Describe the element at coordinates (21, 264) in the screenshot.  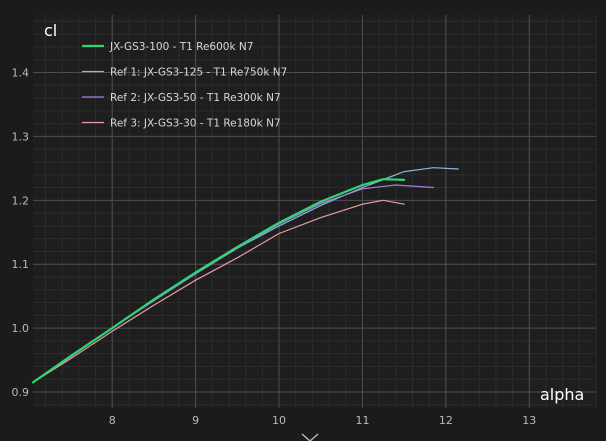
I see `y-tick-label: 1.1` at that location.